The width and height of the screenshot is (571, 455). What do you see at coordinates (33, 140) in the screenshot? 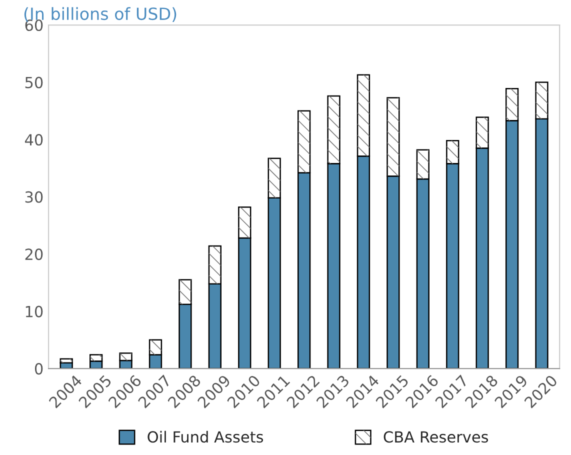
I see `y-tick-label: 40` at bounding box center [33, 140].